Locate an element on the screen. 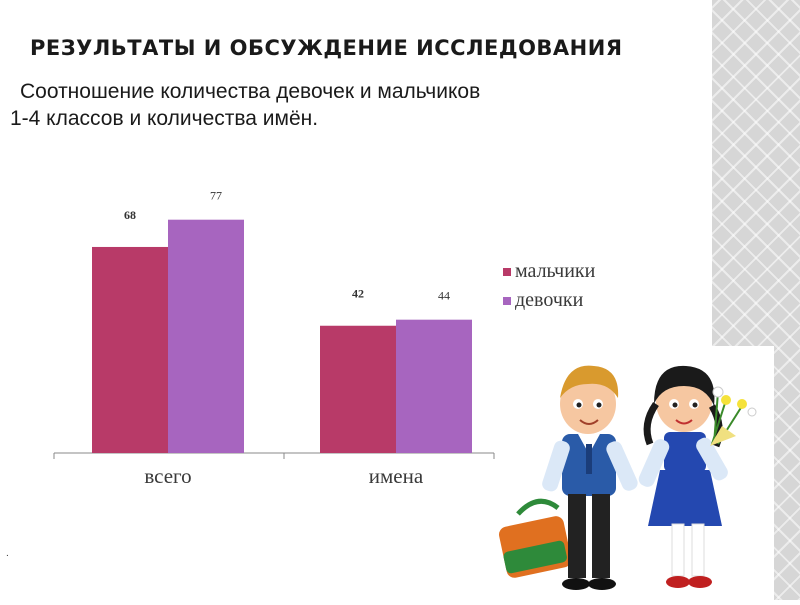 The image size is (800, 605). legend-label-boys: мальчики is located at coordinates (555, 271).